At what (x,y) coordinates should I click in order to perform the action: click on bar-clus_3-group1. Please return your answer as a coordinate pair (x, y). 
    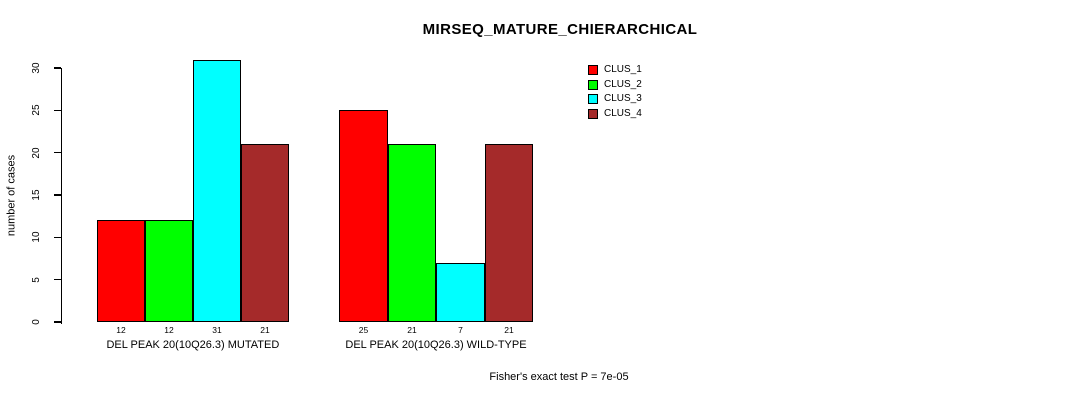
    Looking at the image, I should click on (217, 190).